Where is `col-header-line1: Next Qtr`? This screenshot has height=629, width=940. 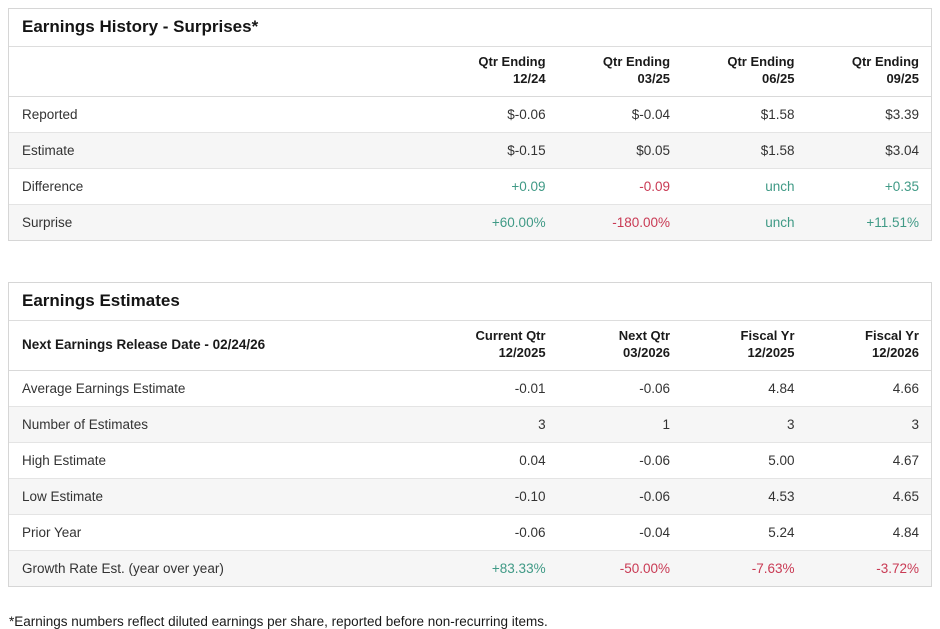
col-header-line1: Next Qtr is located at coordinates (644, 335).